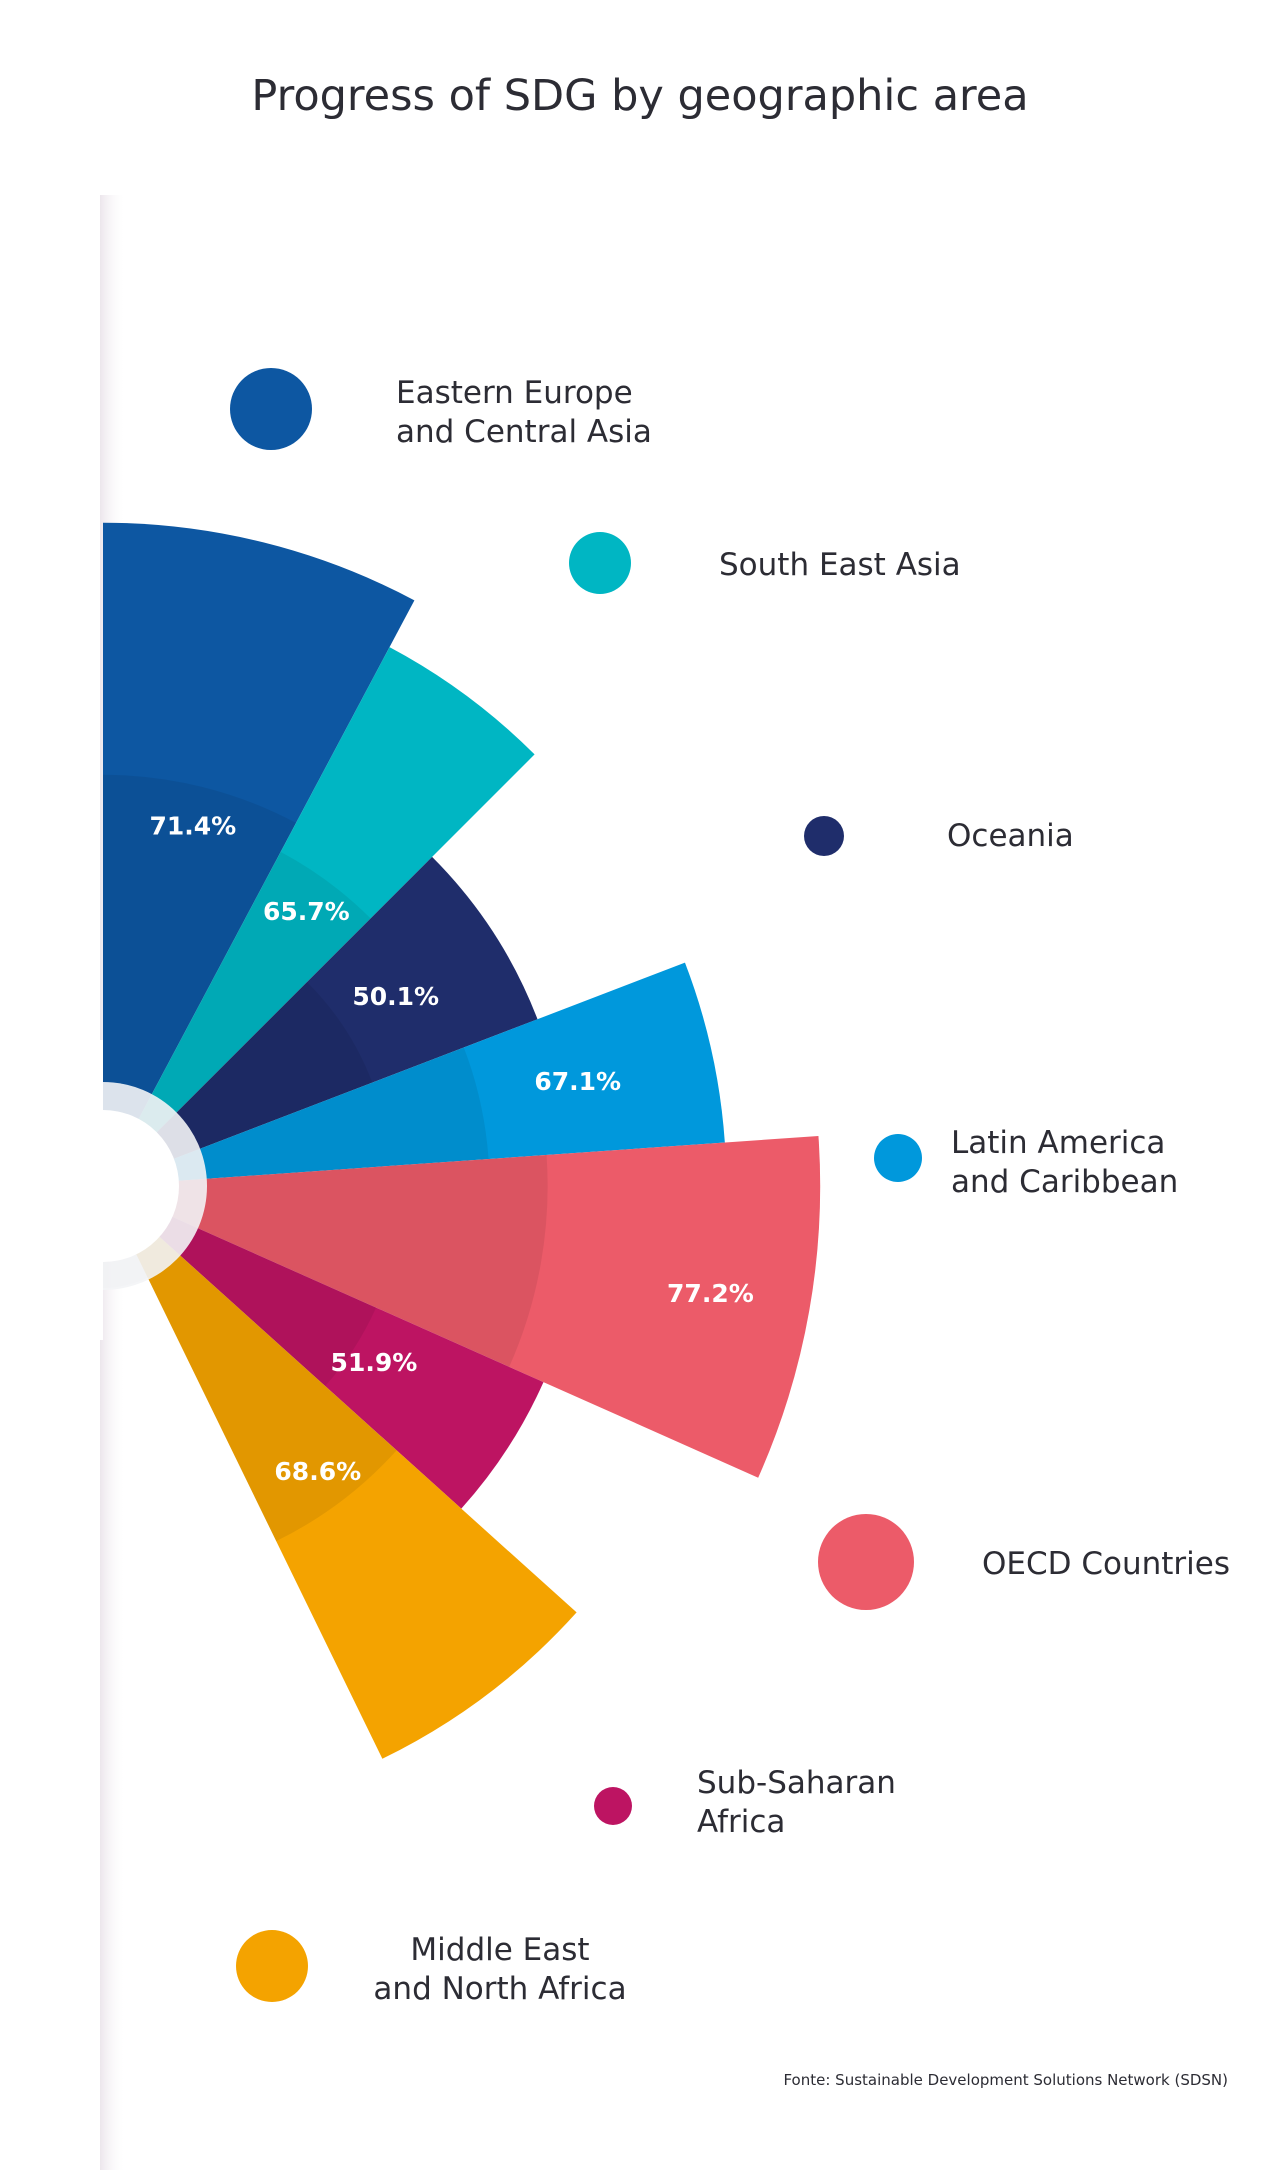  I want to click on value-label-latin-america-and-caribbean: 67.1%, so click(577, 1081).